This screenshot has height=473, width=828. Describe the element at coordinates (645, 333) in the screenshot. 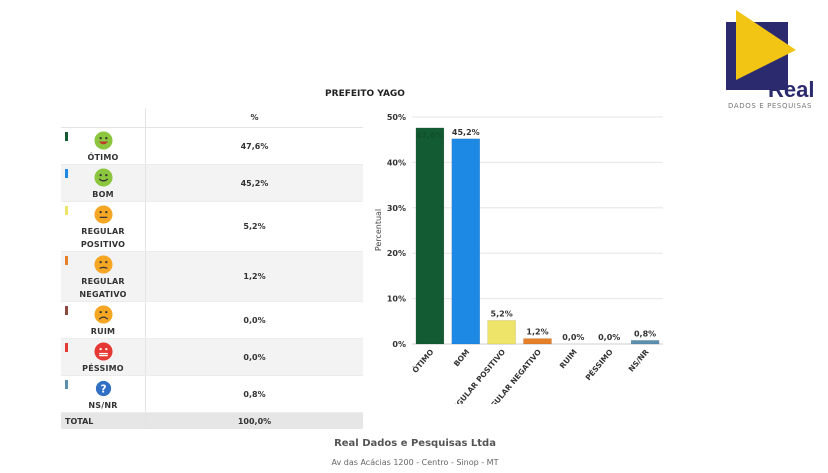

I see `bar-value-label: 0,8%` at that location.